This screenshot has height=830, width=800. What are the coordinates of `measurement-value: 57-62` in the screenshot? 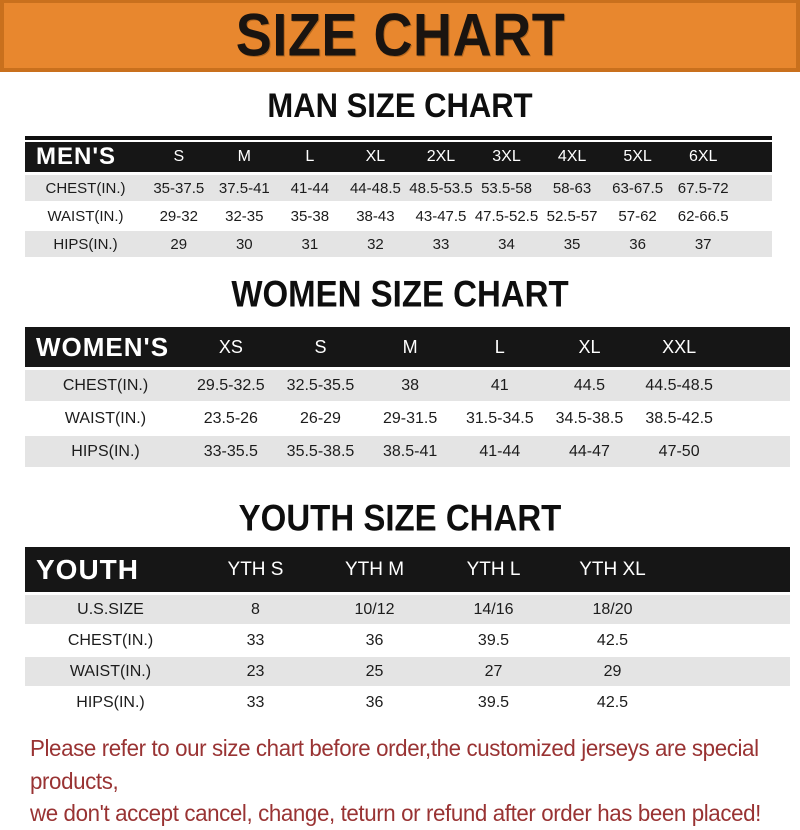 It's located at (637, 216).